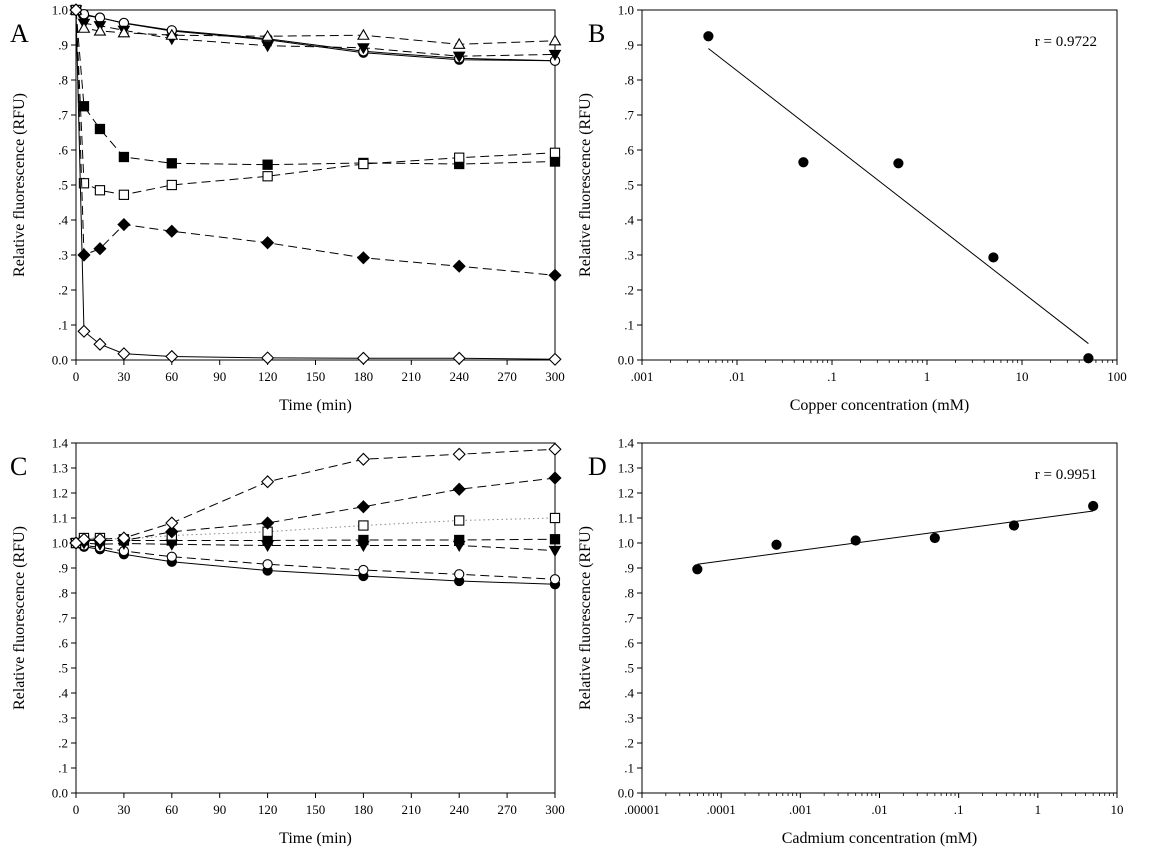  Describe the element at coordinates (60, 468) in the screenshot. I see `y-tick-label: 1.3` at that location.